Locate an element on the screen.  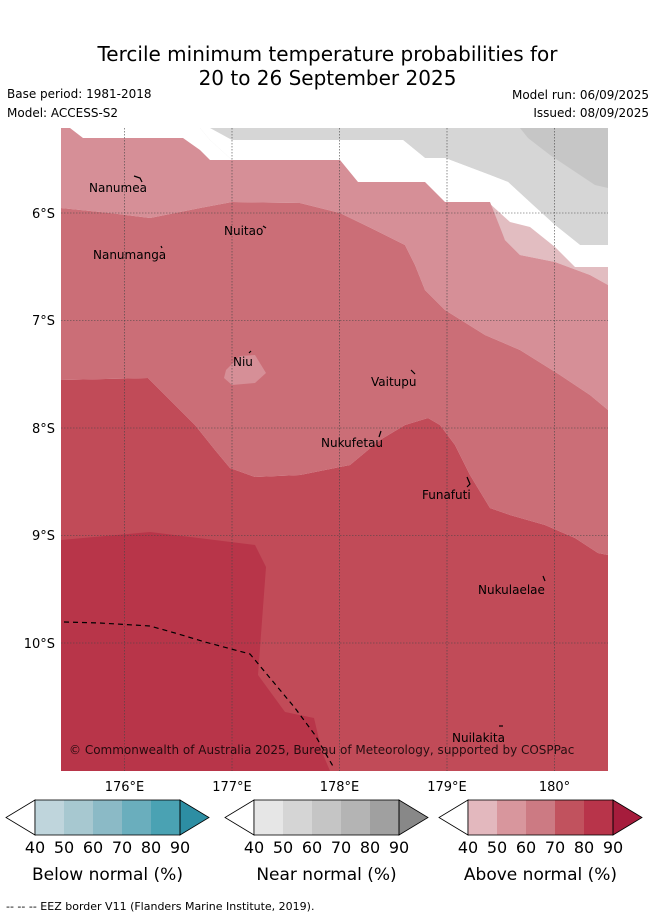
near-normal-colorbar-tick-label: 60 is located at coordinates (312, 847).